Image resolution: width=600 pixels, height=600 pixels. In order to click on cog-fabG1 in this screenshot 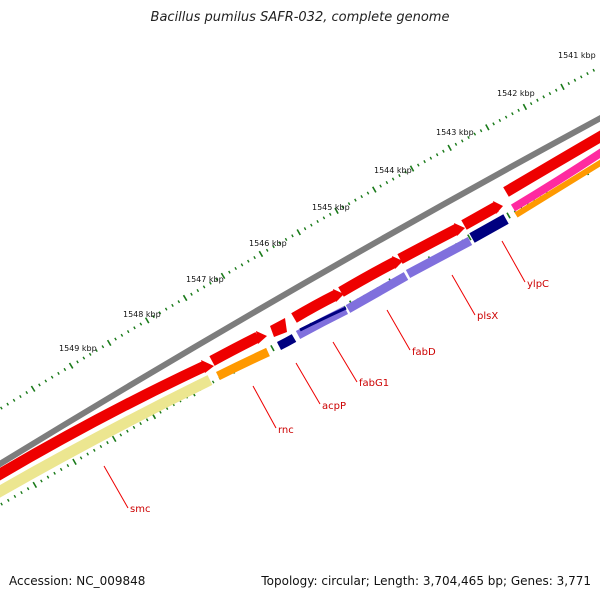, I will do `click(322, 322)`.